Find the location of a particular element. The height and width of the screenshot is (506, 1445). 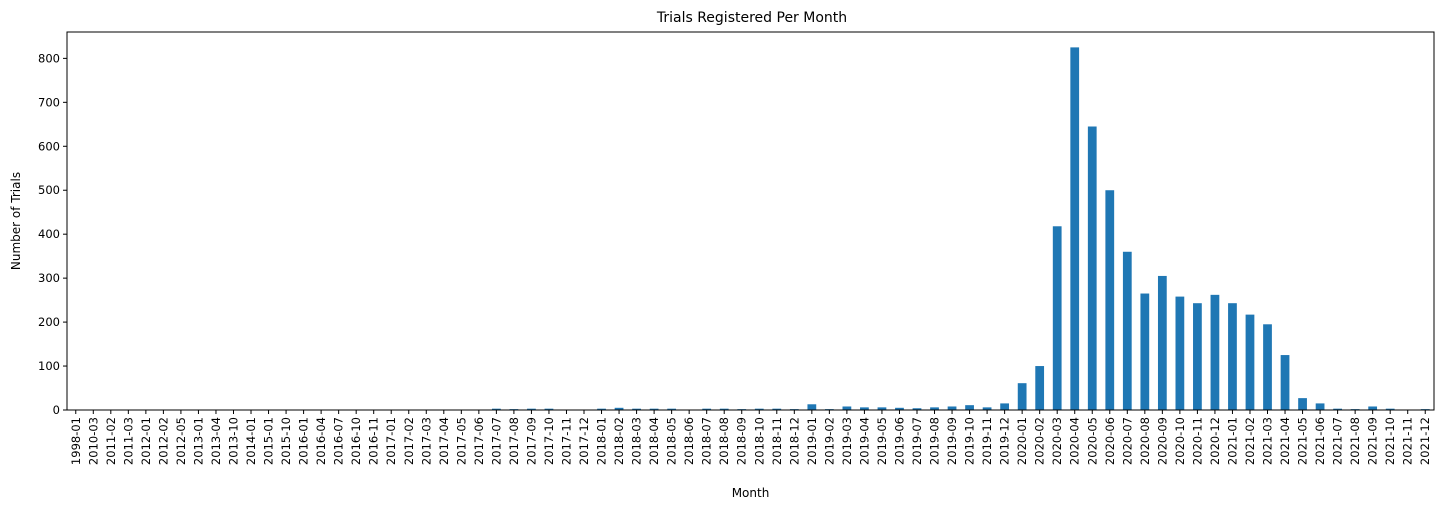

x-tick-label: 2016-10 is located at coordinates (356, 441).